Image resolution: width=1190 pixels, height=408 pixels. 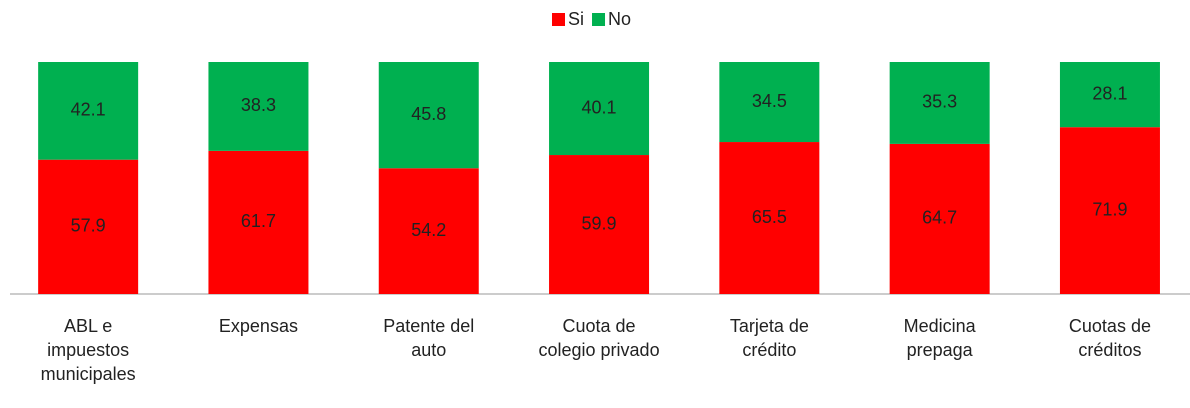 I want to click on legend-label: No, so click(x=619, y=19).